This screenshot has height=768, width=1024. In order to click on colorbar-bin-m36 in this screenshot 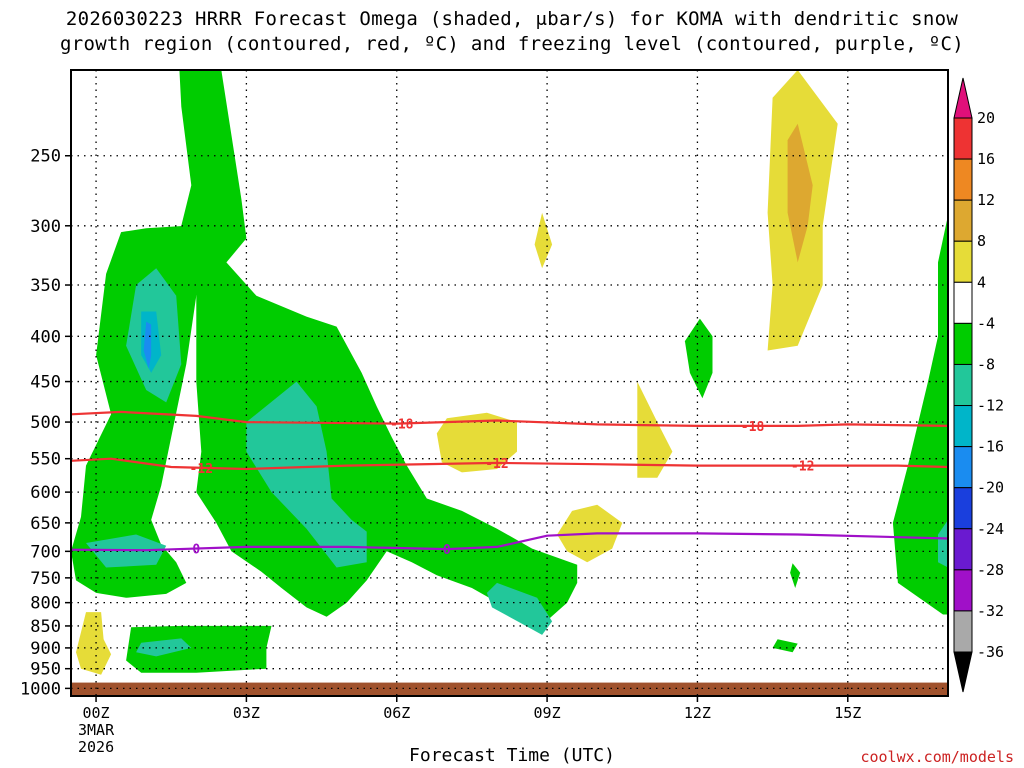, I will do `click(963, 631)`.